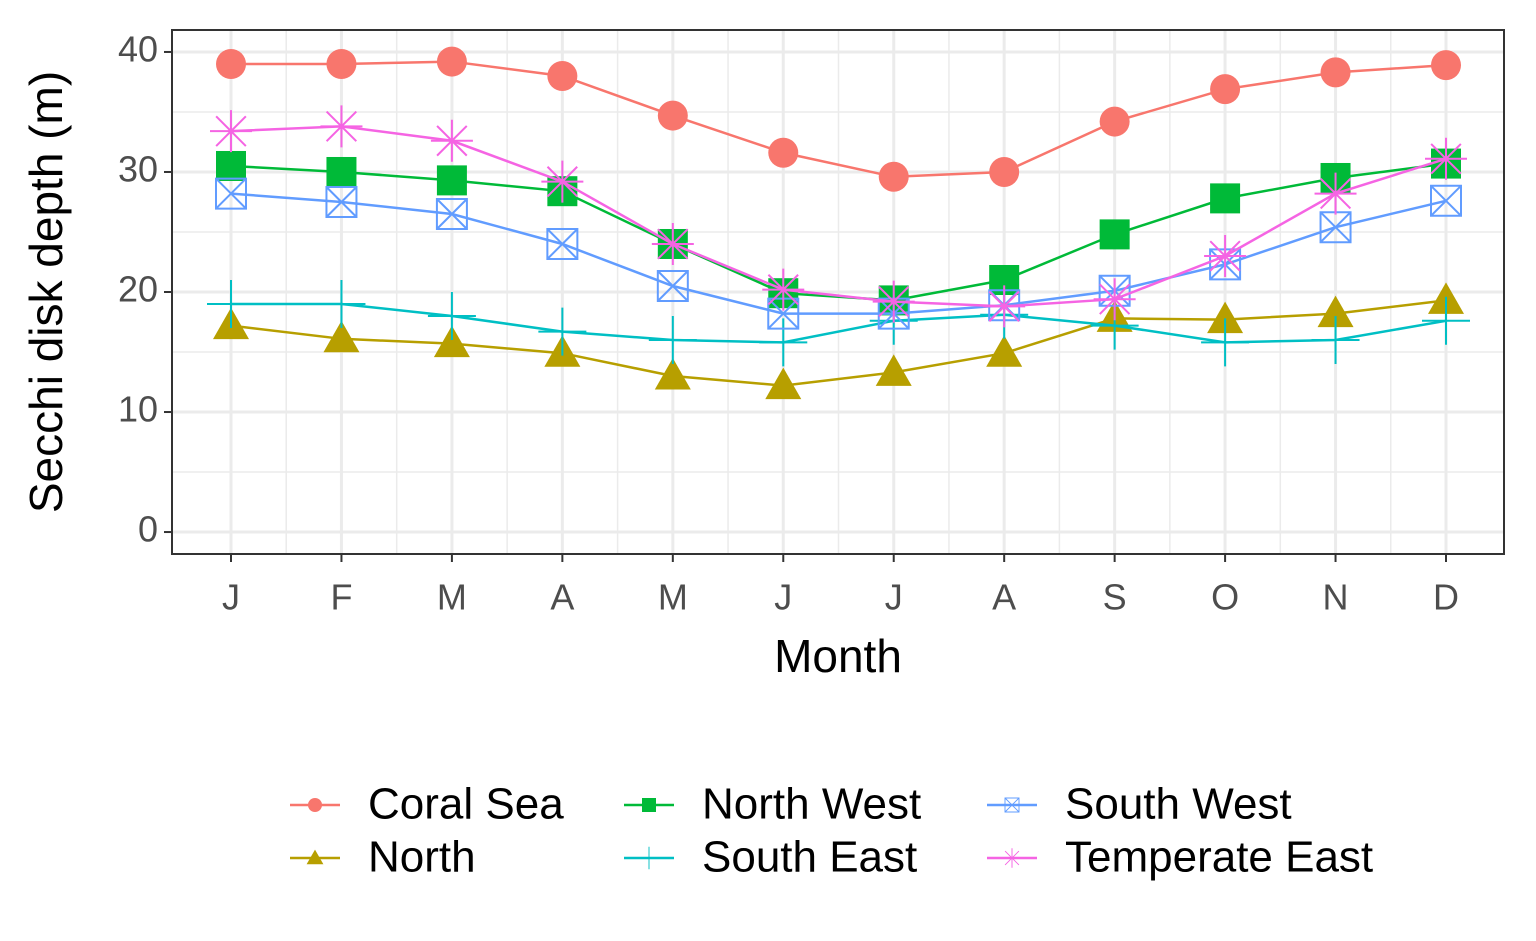 The image size is (1536, 941). Describe the element at coordinates (1219, 857) in the screenshot. I see `legend-label: Temperate East` at that location.